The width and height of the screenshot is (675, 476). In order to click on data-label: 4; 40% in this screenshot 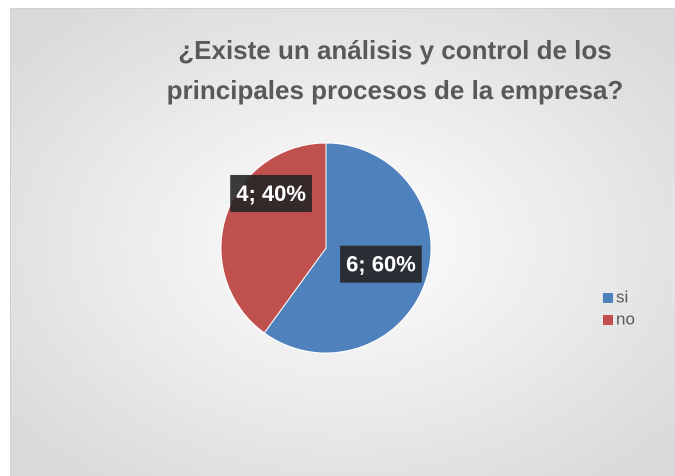, I will do `click(271, 193)`.